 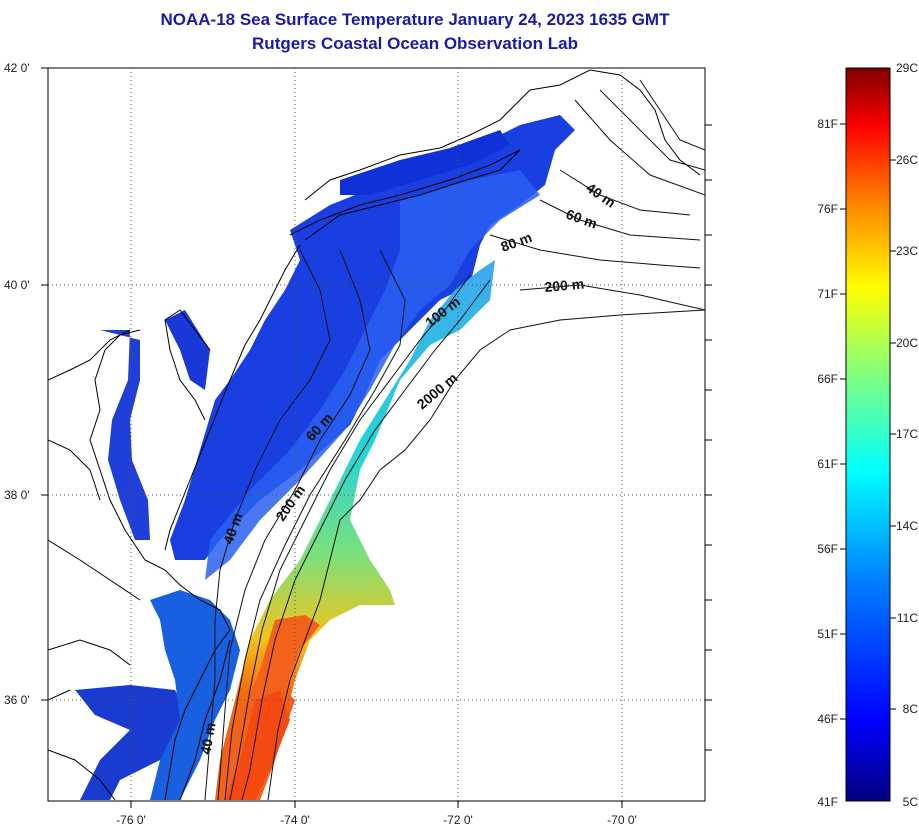 I want to click on cb-label-14c: 14C, so click(x=907, y=526).